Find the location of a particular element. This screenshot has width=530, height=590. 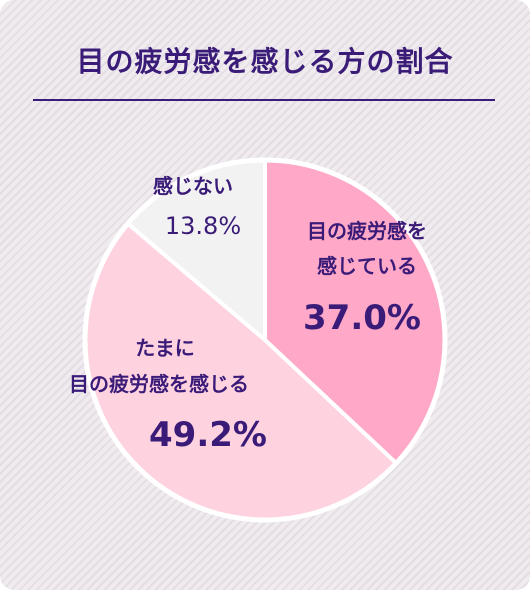

slice-value-2: 49.2% is located at coordinates (208, 435).